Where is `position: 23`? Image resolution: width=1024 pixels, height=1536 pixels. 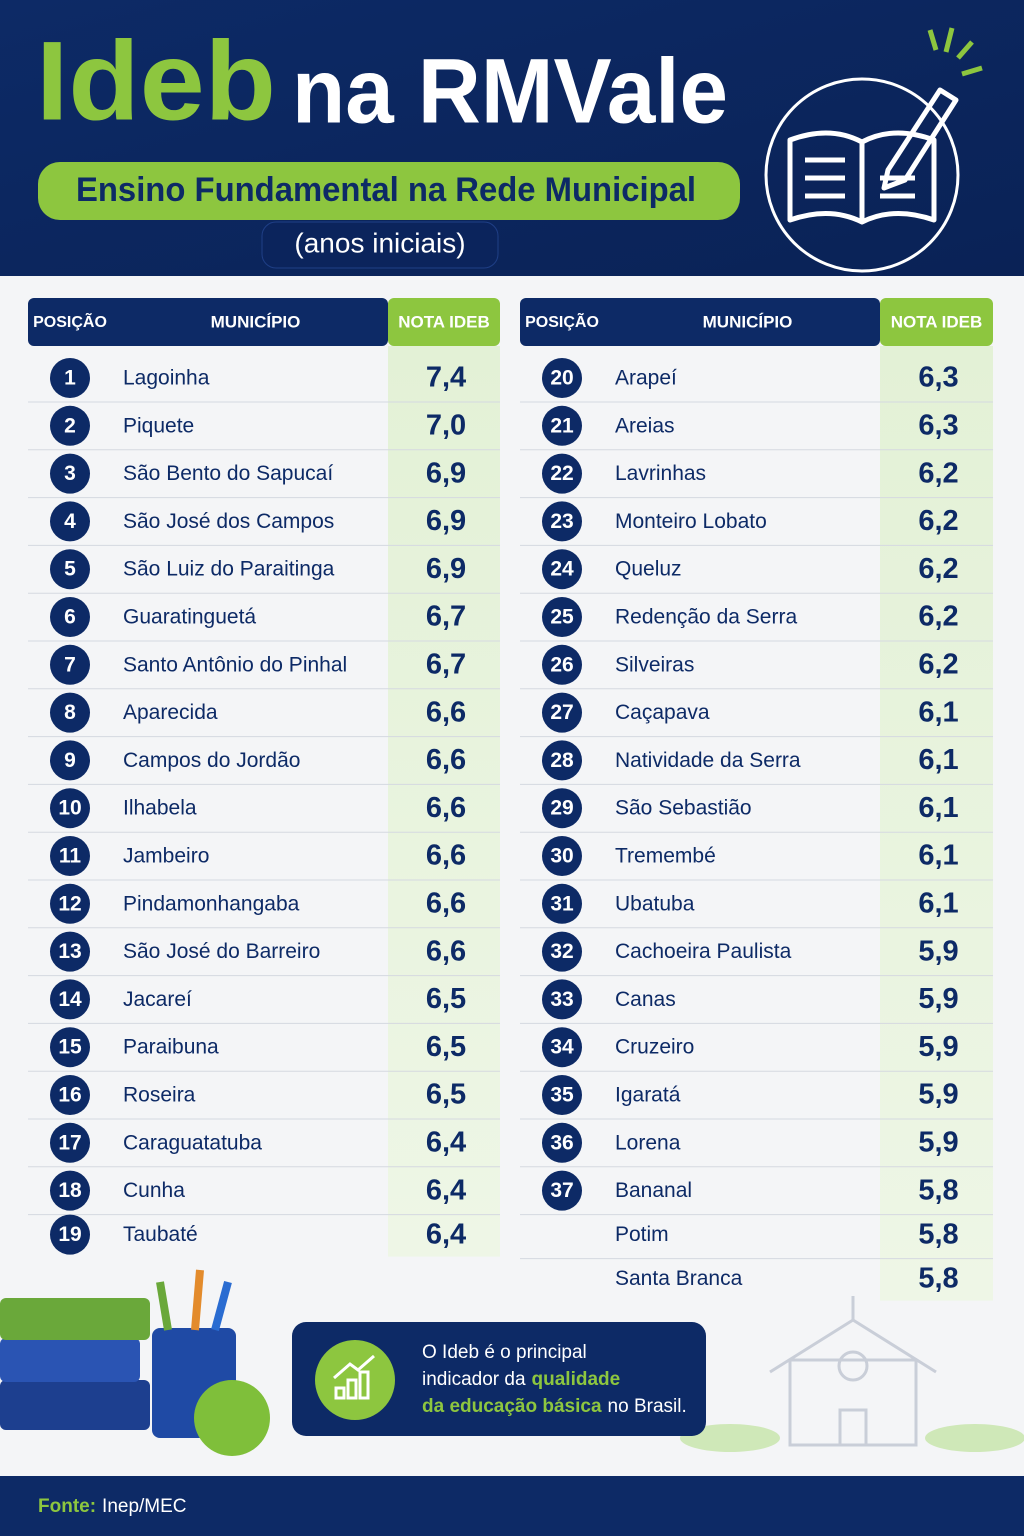
position: 23 is located at coordinates (561, 521).